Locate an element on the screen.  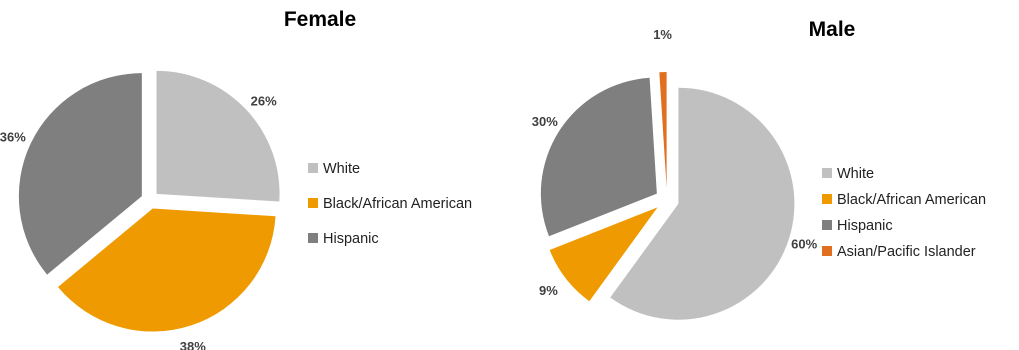
female-legend-label-white: White is located at coordinates (341, 169).